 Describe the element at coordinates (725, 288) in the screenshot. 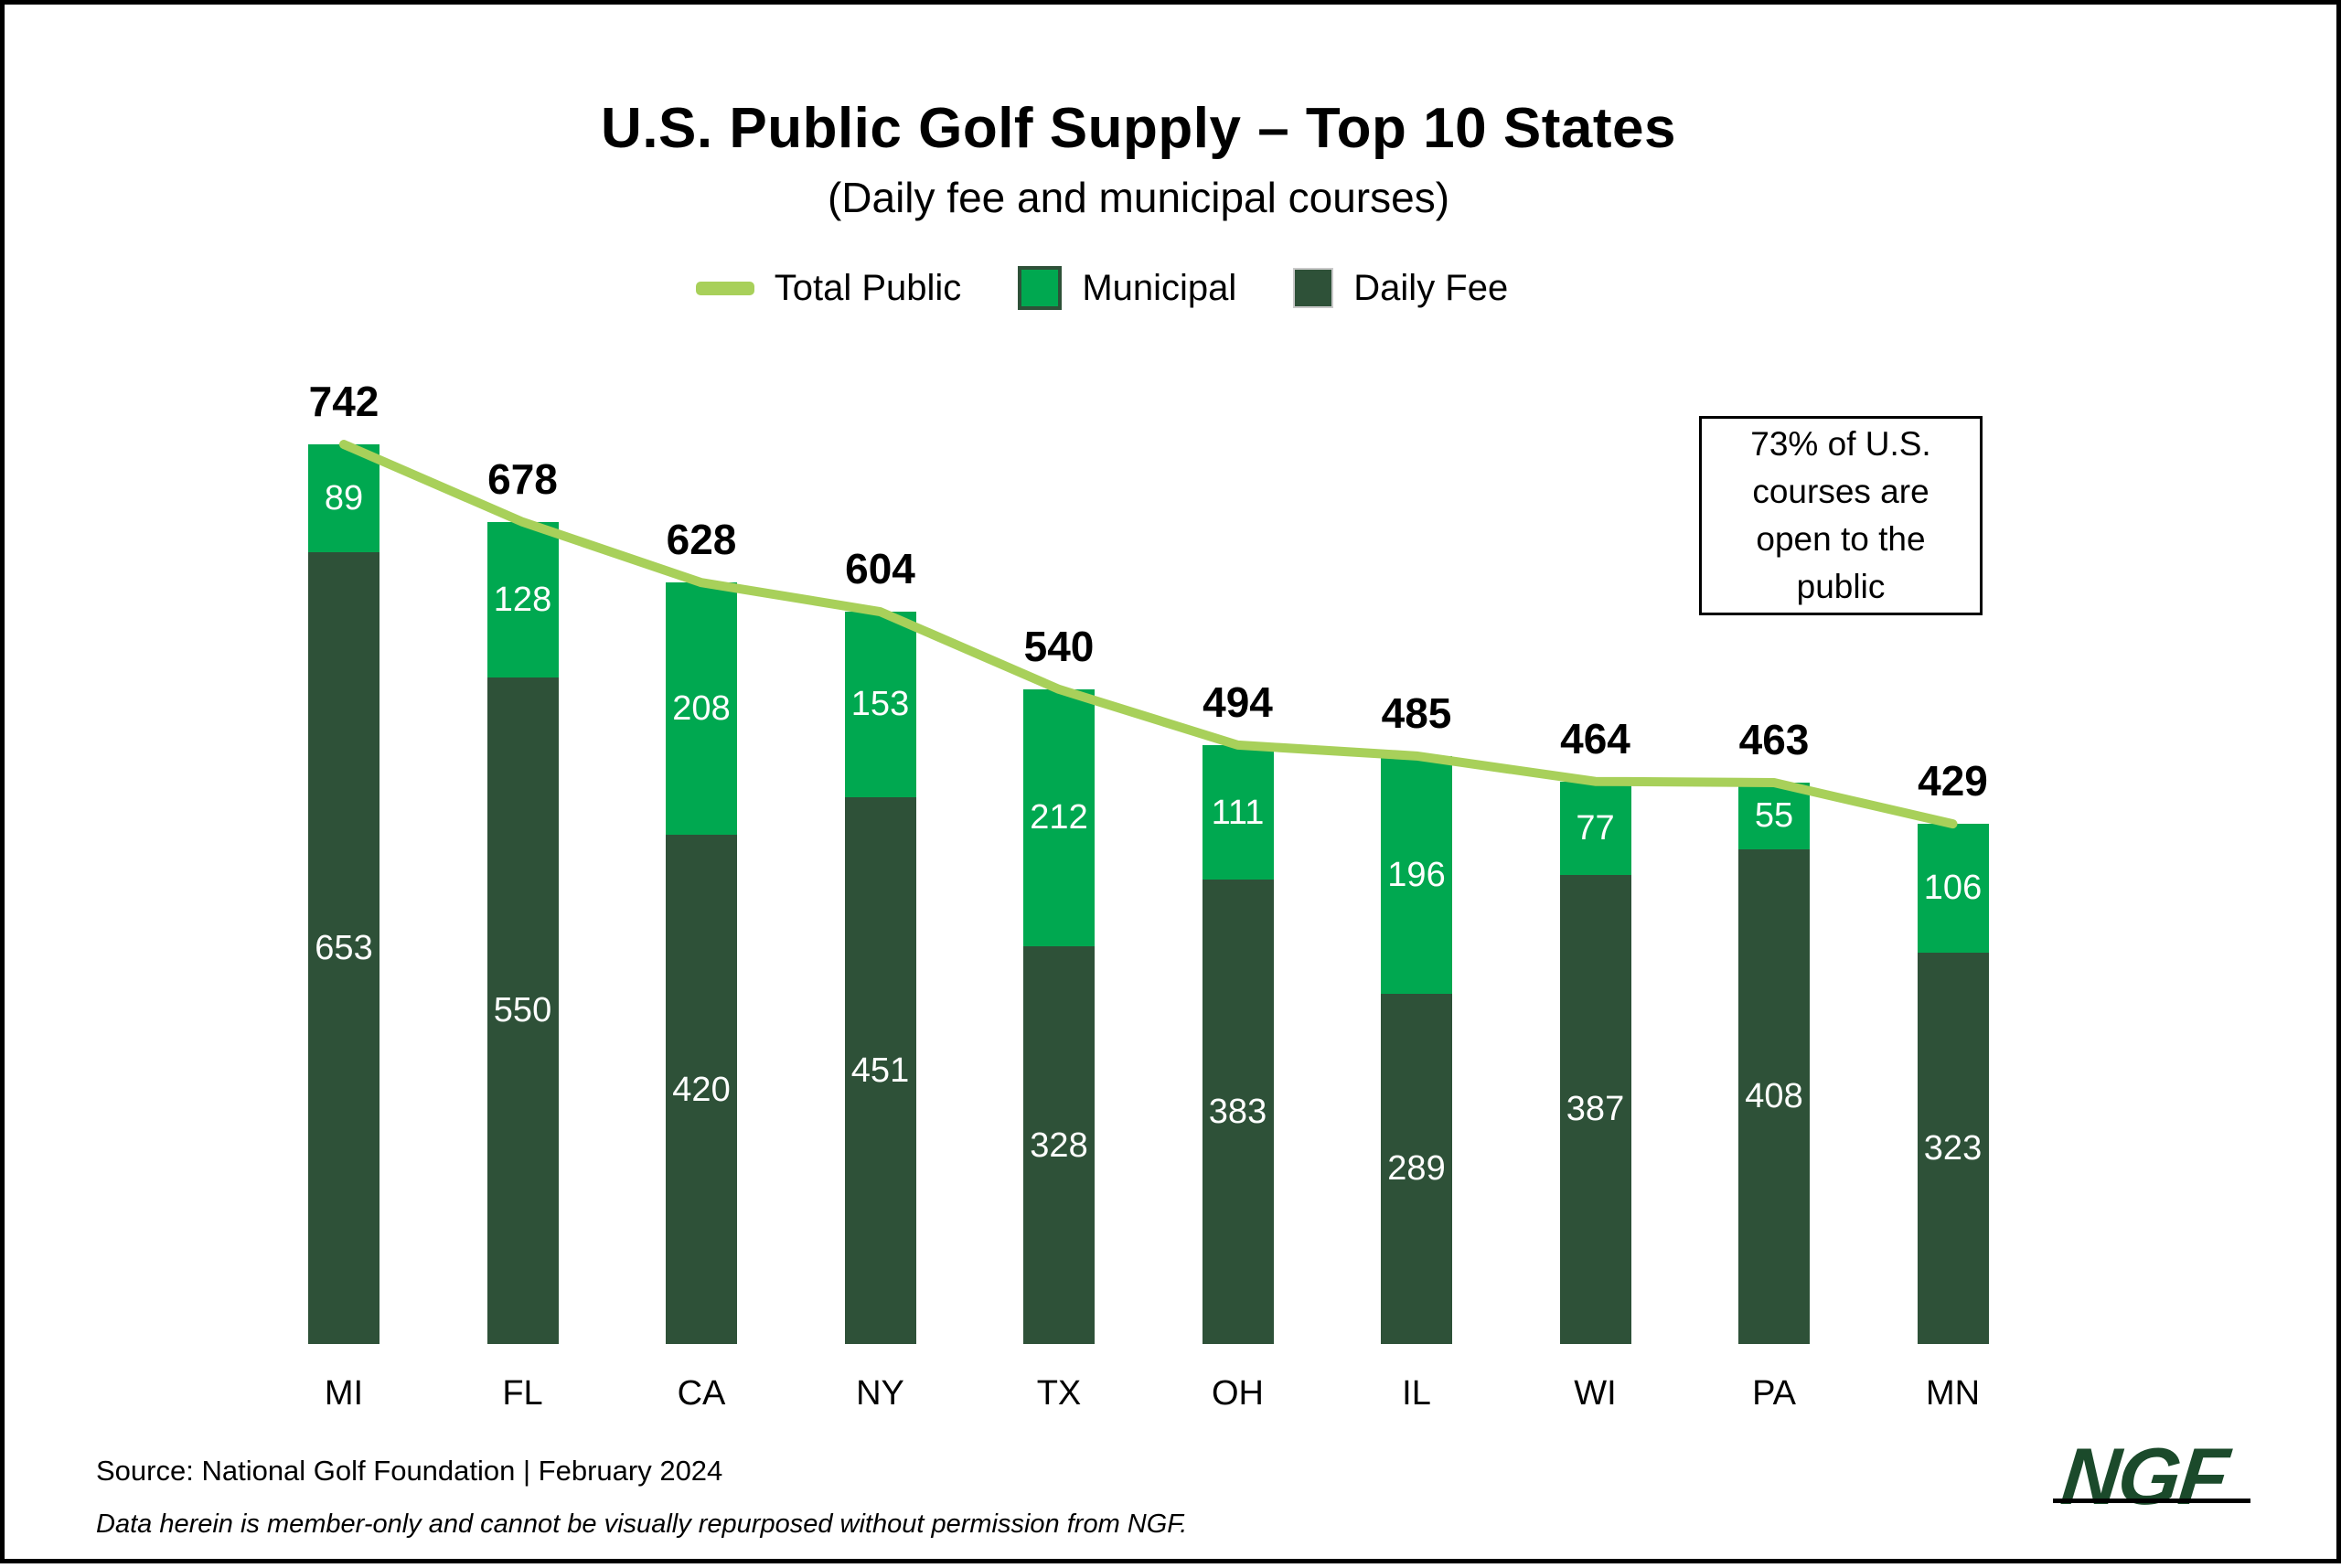

I see `total-public-line-swatch-icon` at that location.